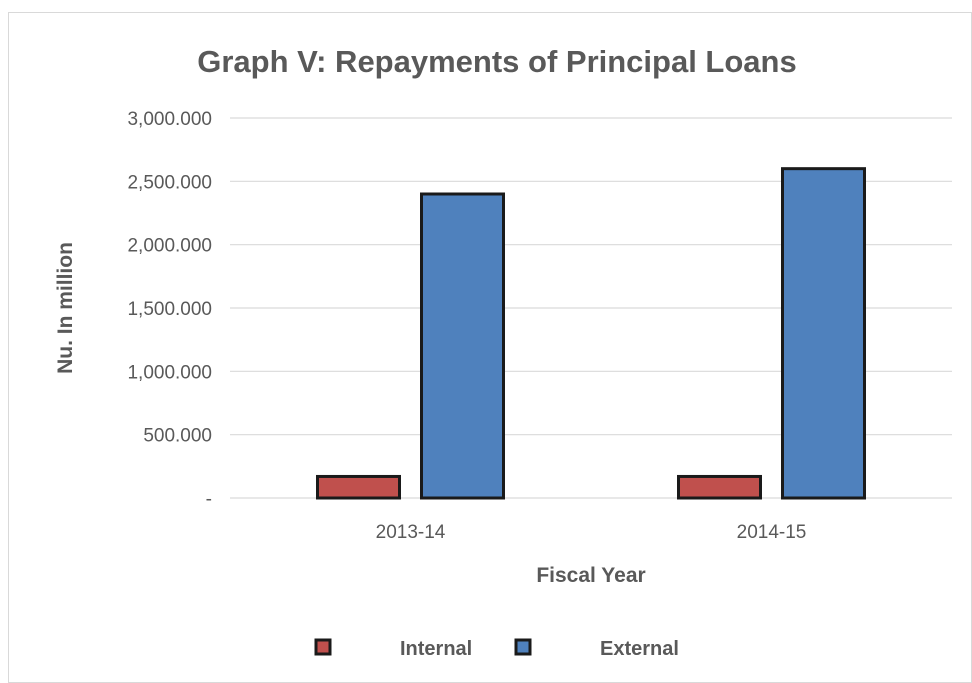 The image size is (972, 683). I want to click on legend: Internal External, so click(496, 649).